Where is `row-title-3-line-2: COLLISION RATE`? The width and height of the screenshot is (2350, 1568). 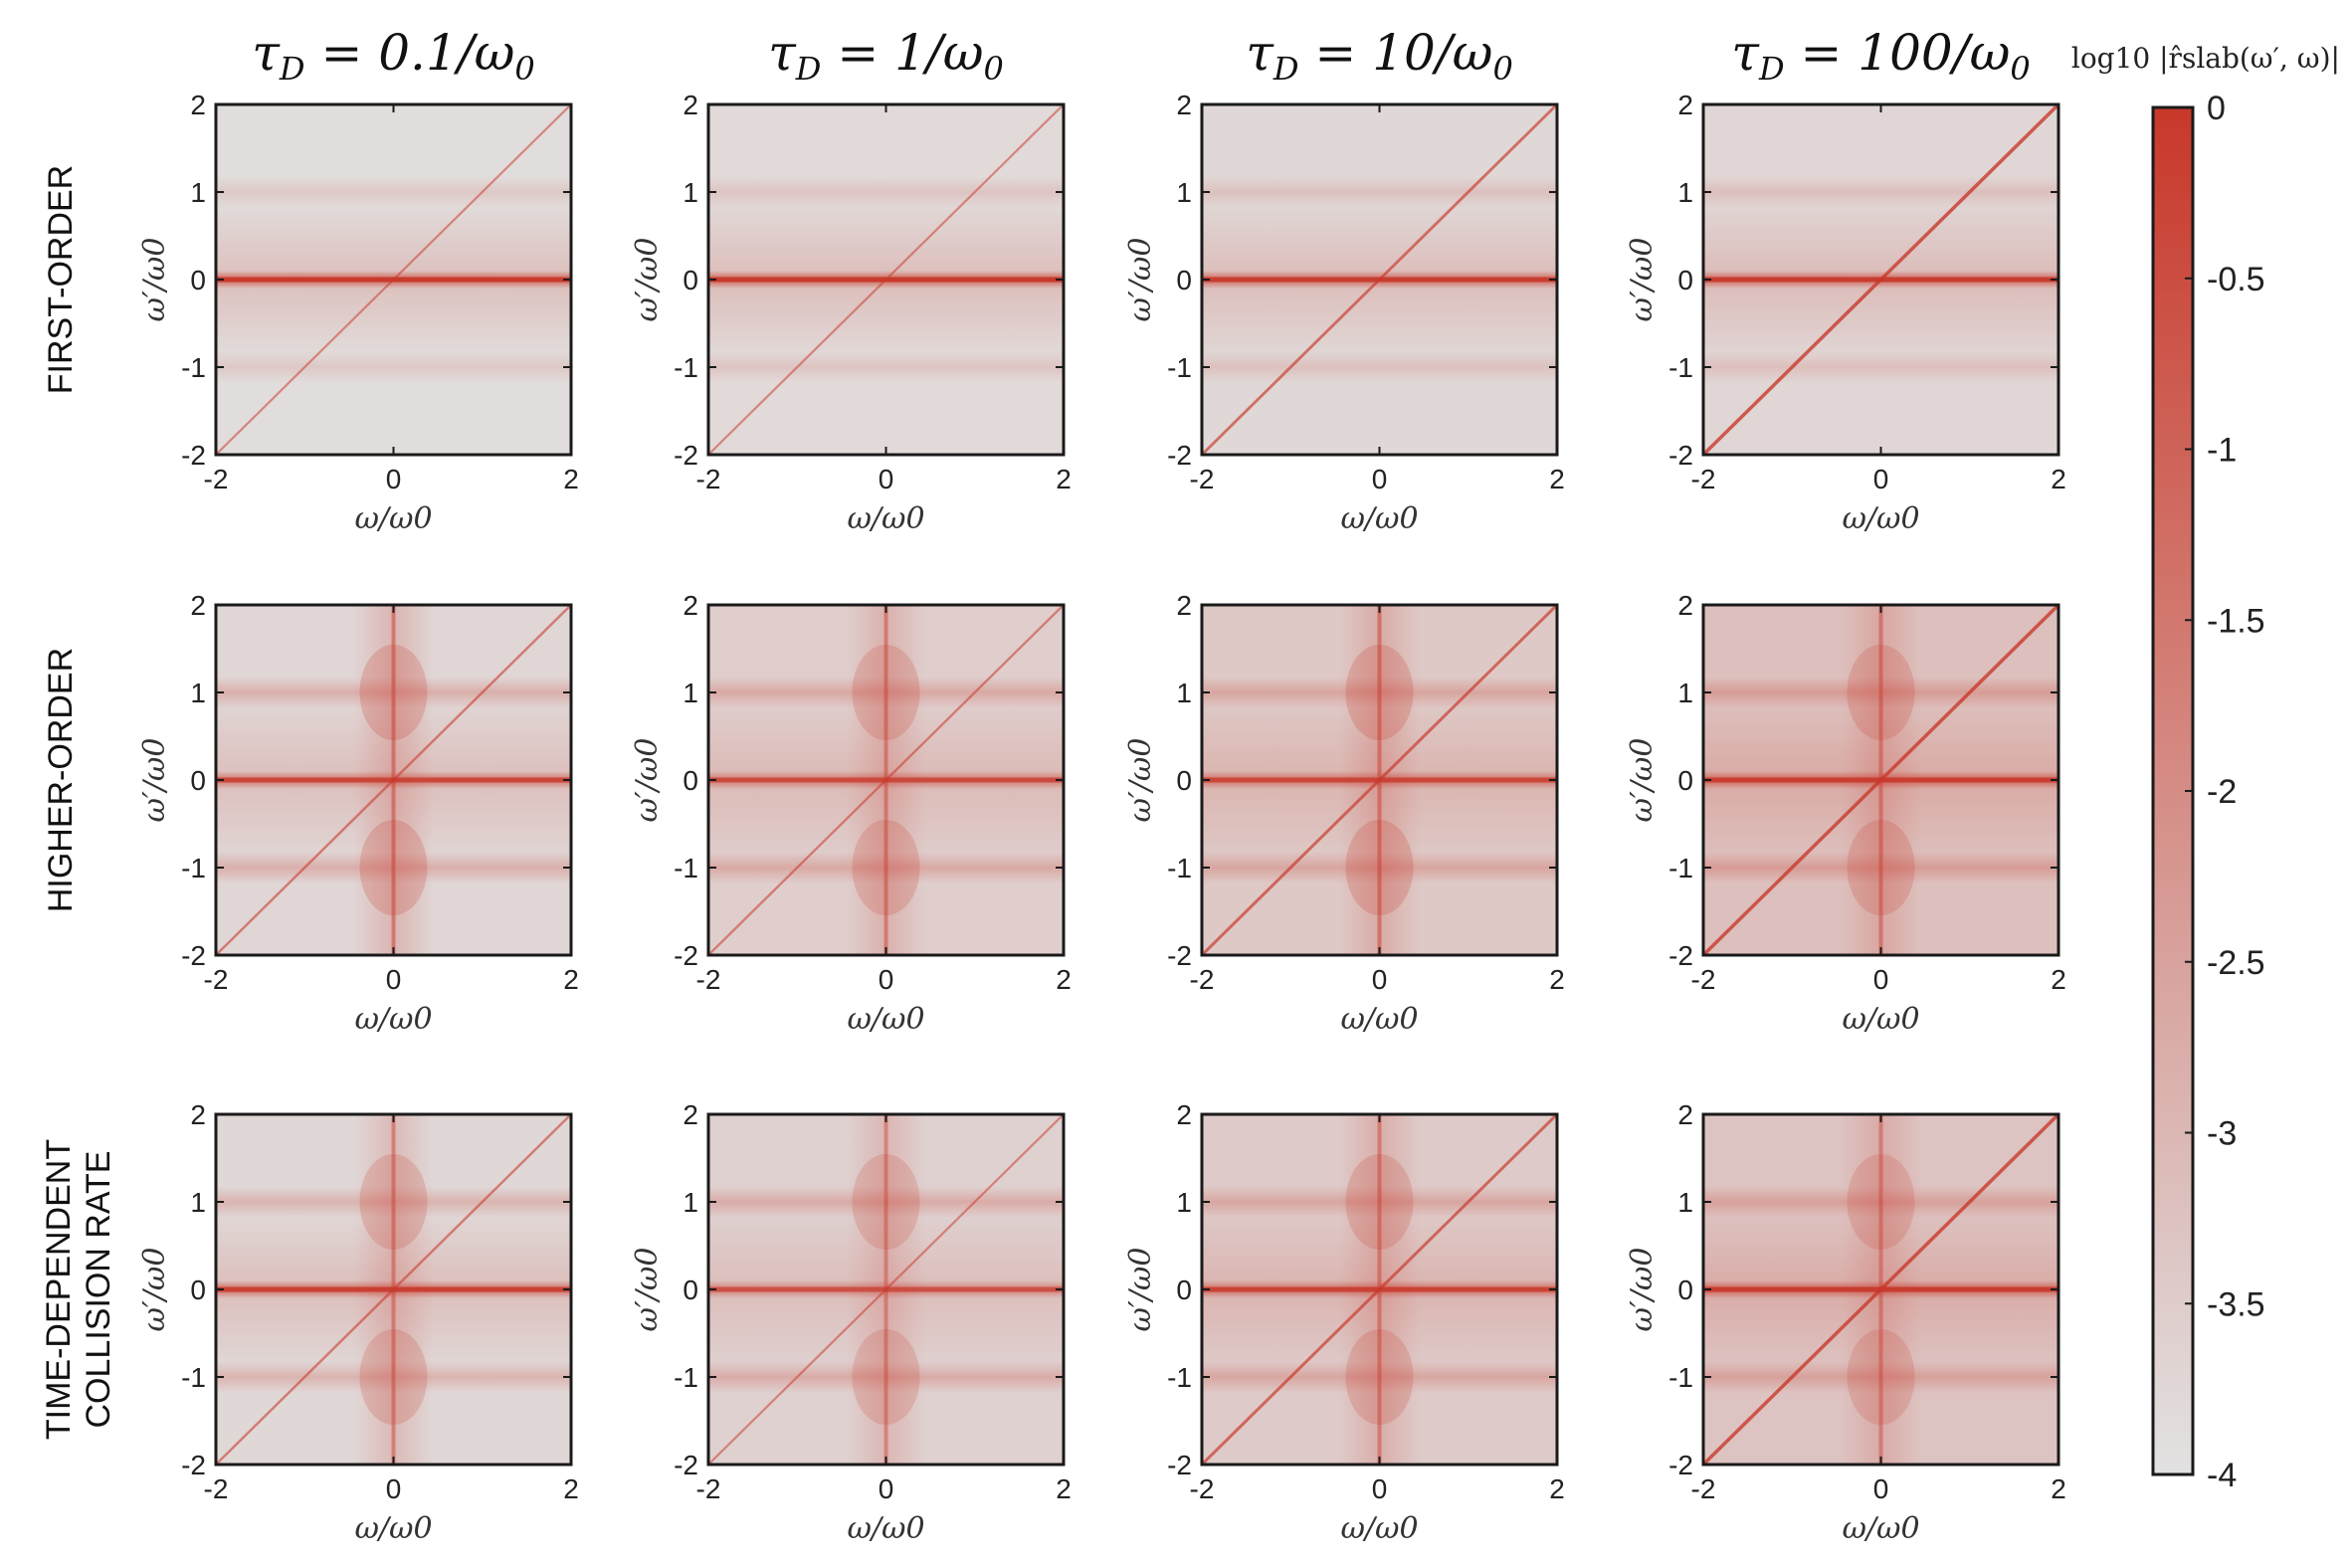
row-title-3-line-2: COLLISION RATE is located at coordinates (98, 1290).